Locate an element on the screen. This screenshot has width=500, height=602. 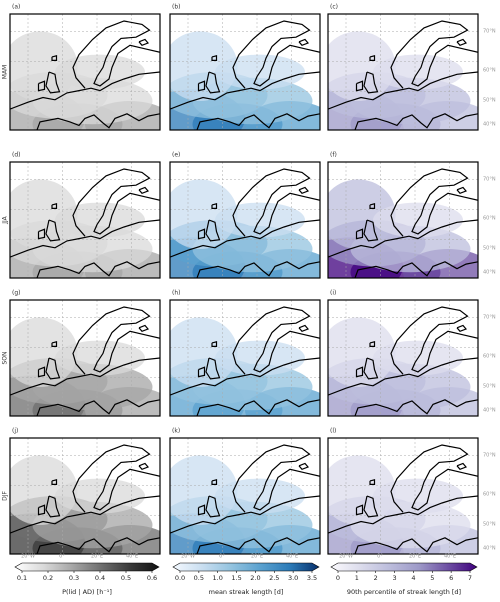
colorbar-tick-label: 0.4 is located at coordinates (100, 578).